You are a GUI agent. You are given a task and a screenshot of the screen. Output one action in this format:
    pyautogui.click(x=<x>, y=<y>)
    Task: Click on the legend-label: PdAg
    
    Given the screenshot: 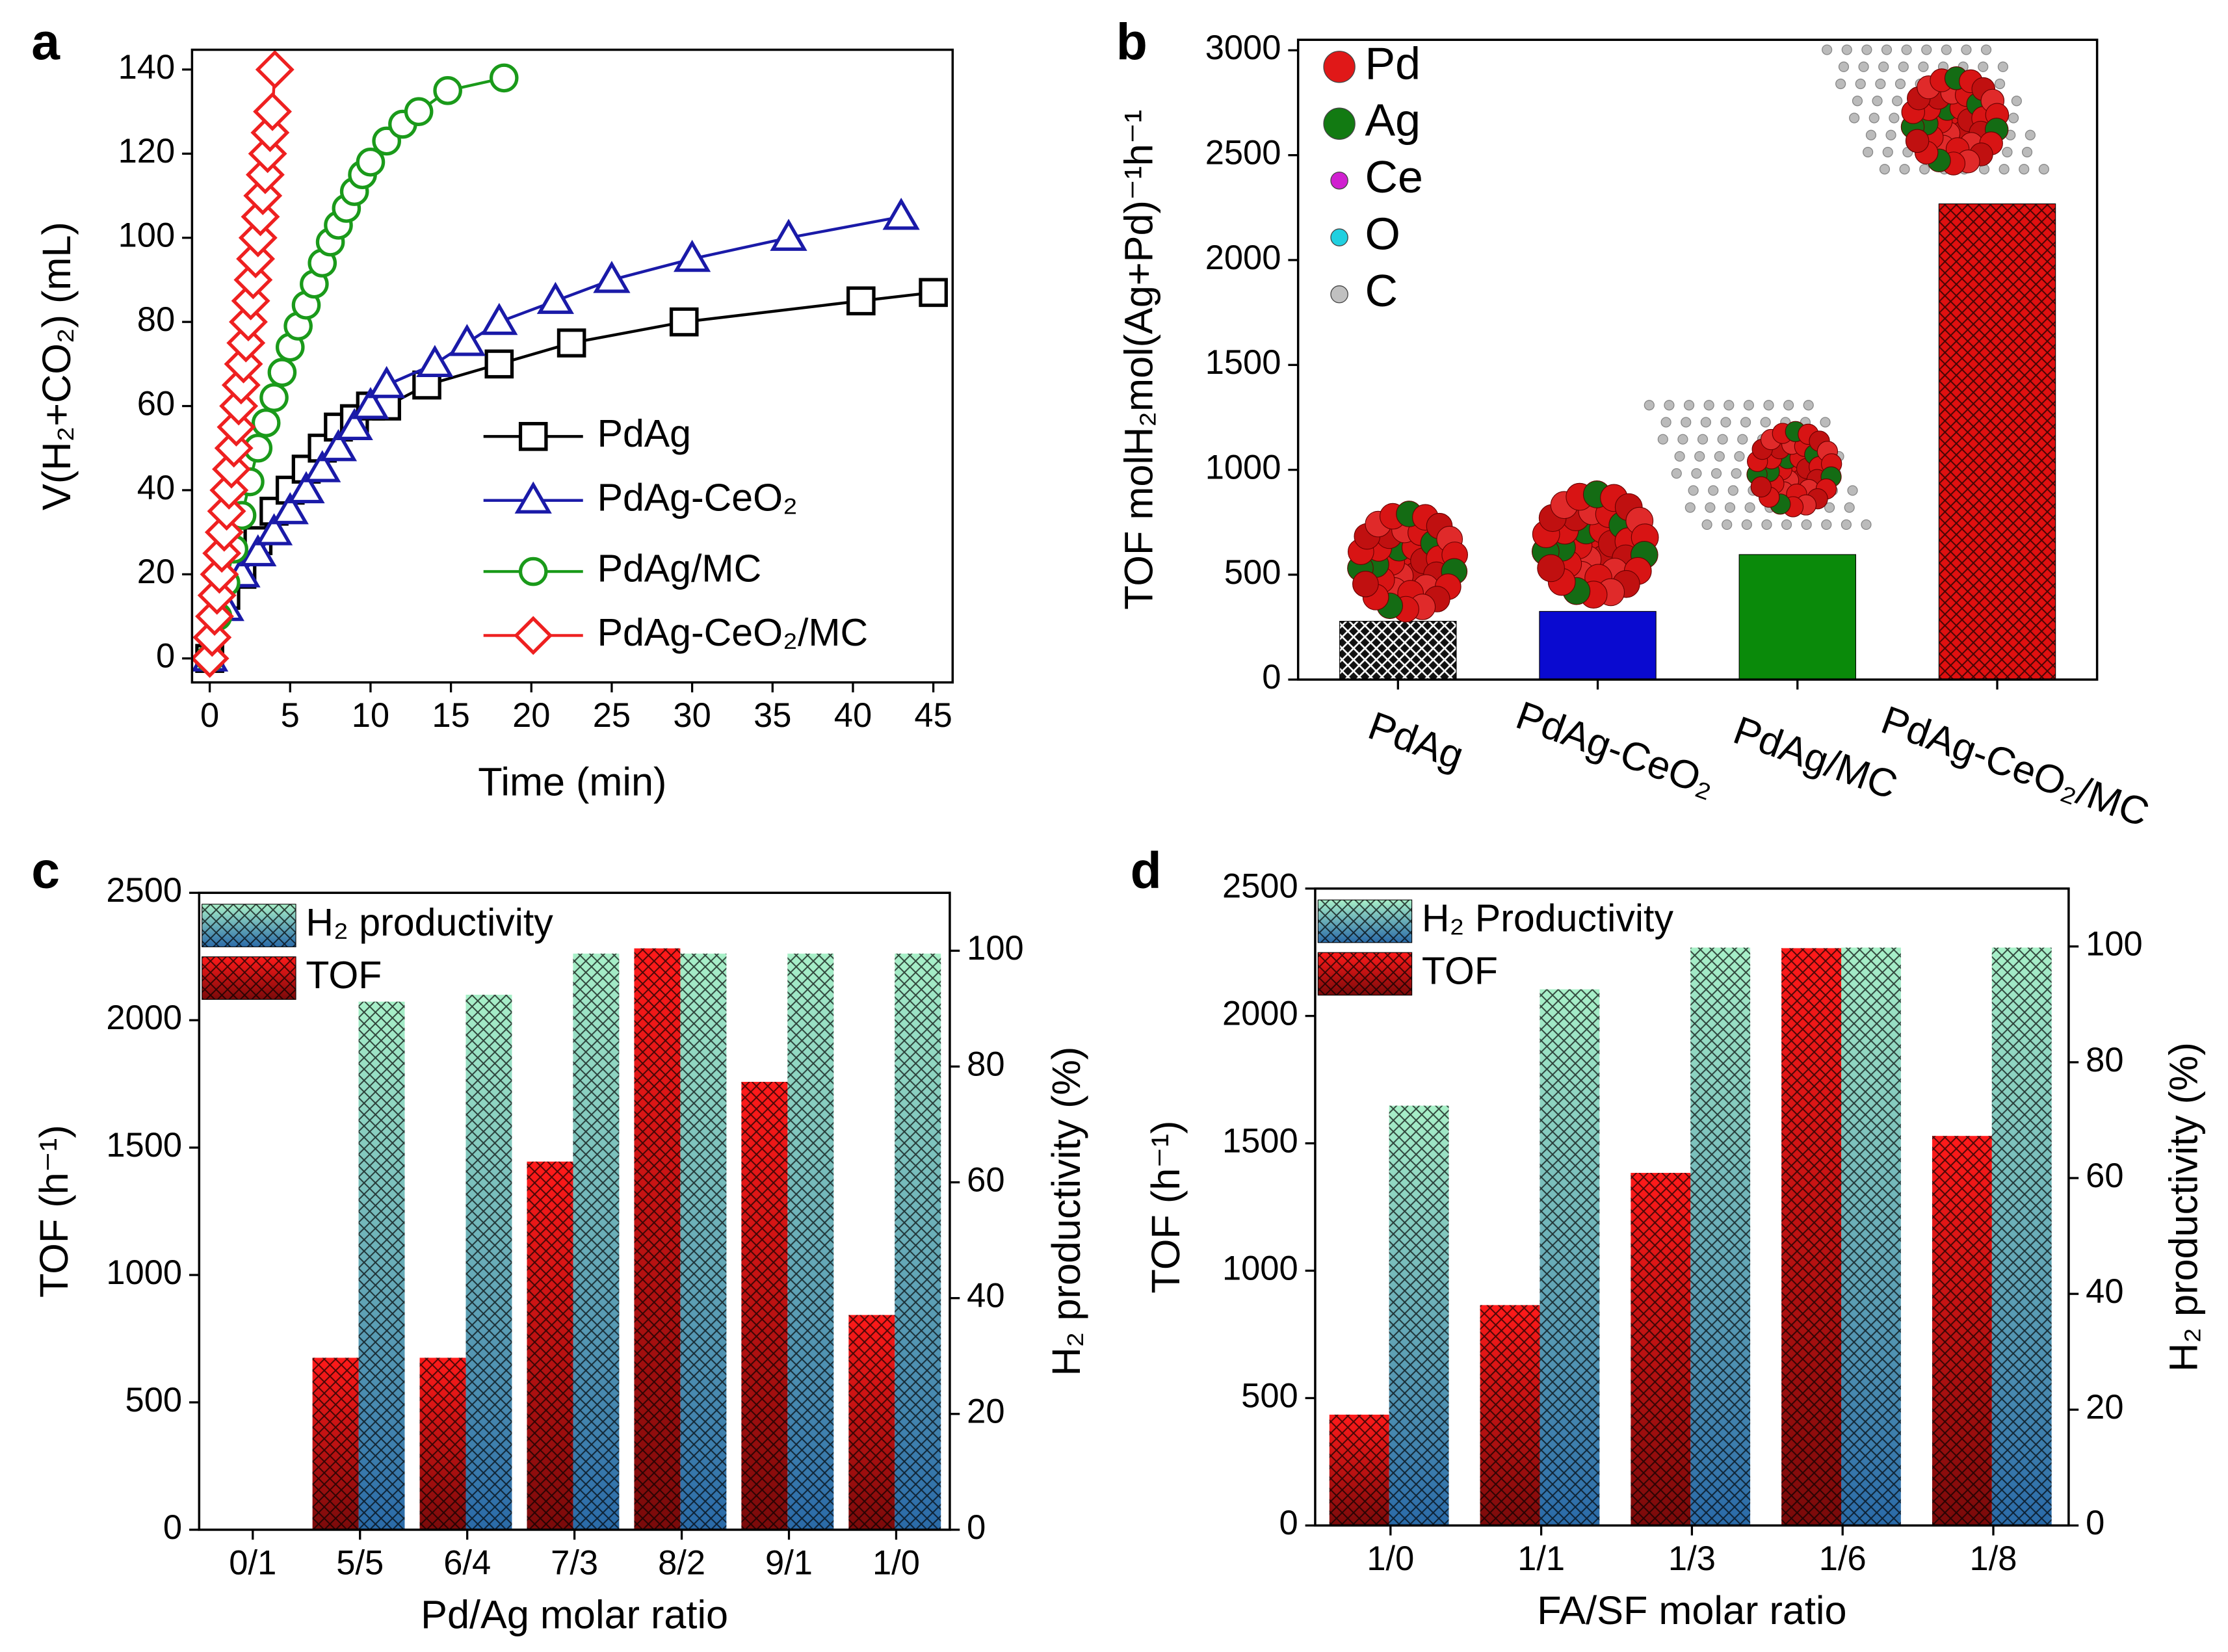 What is the action you would take?
    pyautogui.click(x=644, y=433)
    